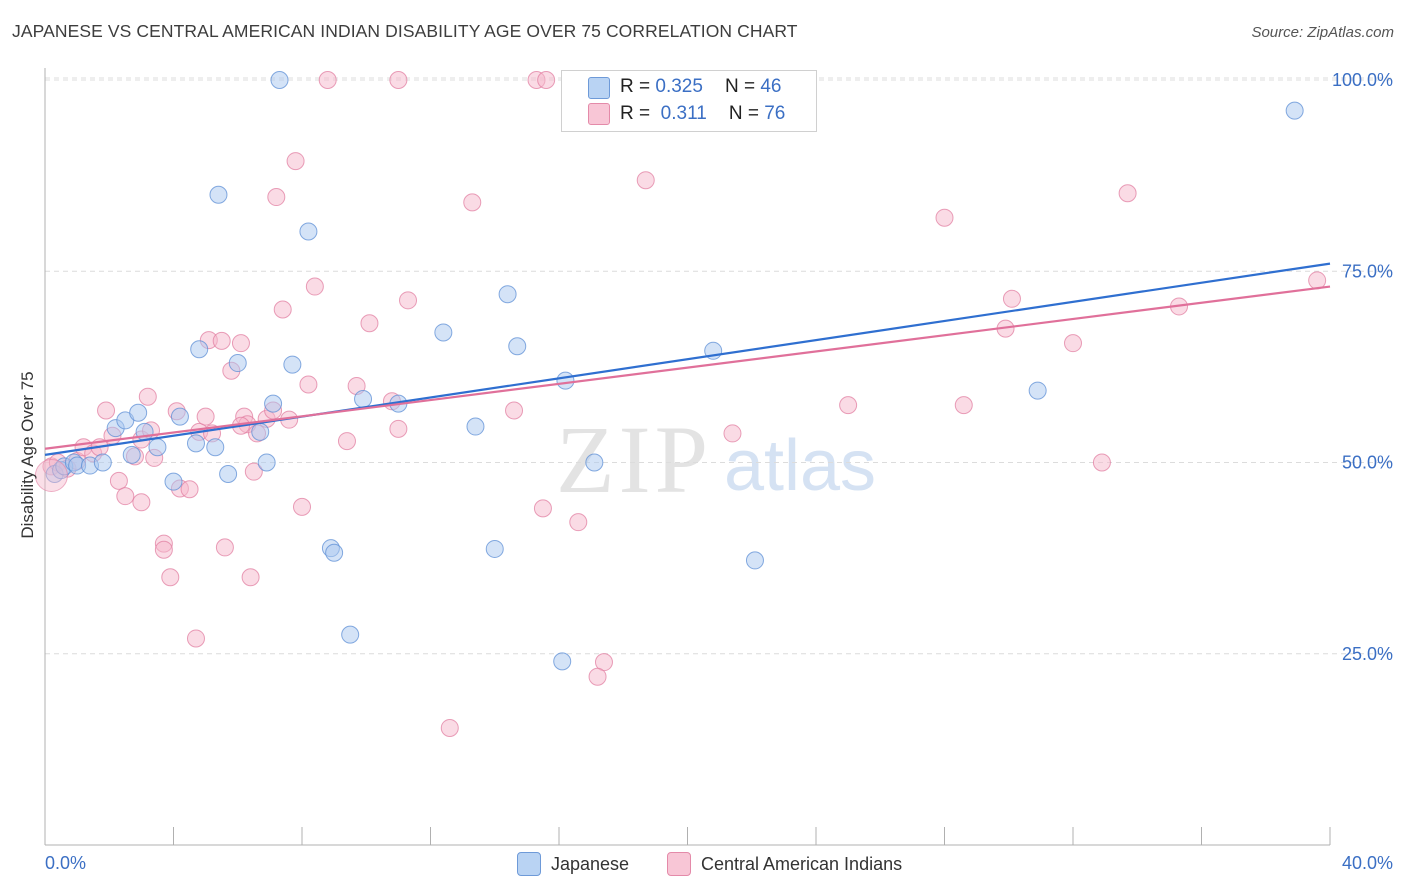 The image size is (1406, 892). I want to click on y-tick-label: 25.0%, so click(1367, 654).